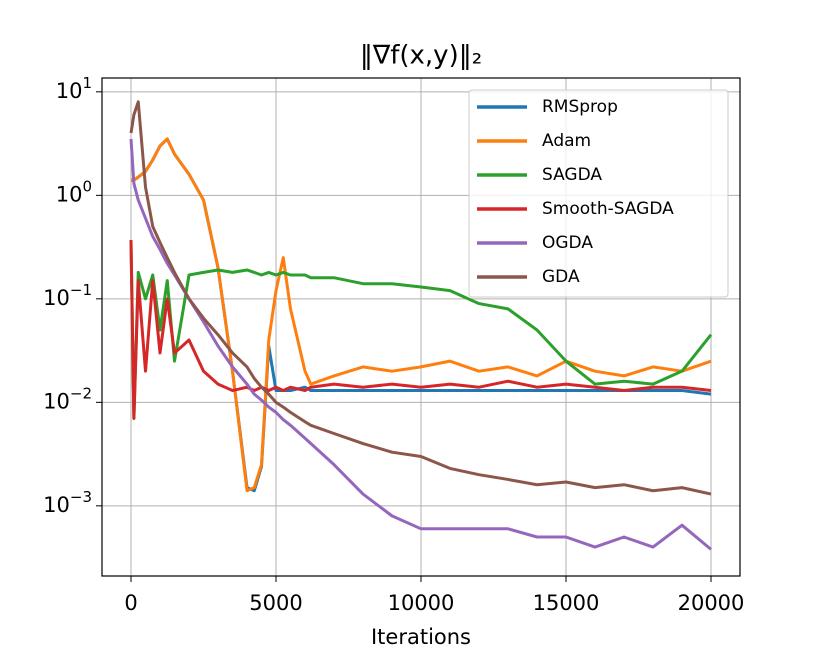  I want to click on y-tick-label: 10¹, so click(74, 88).